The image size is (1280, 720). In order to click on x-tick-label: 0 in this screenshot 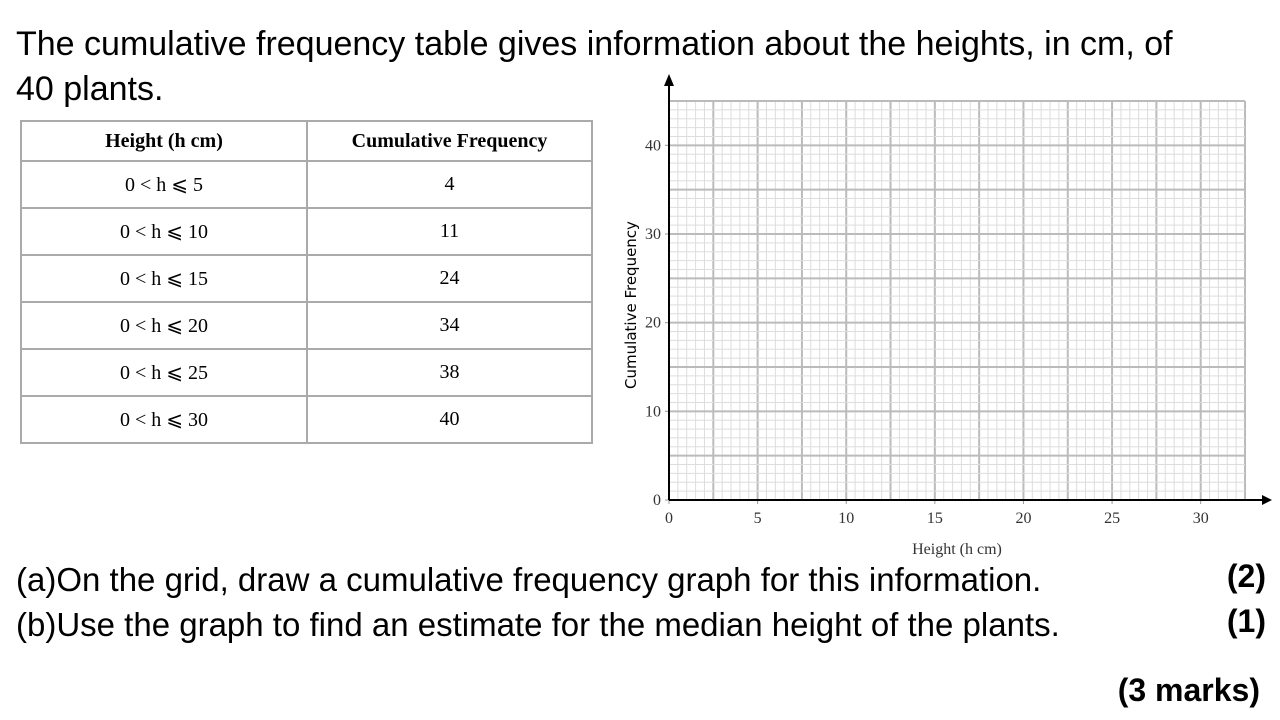, I will do `click(669, 518)`.